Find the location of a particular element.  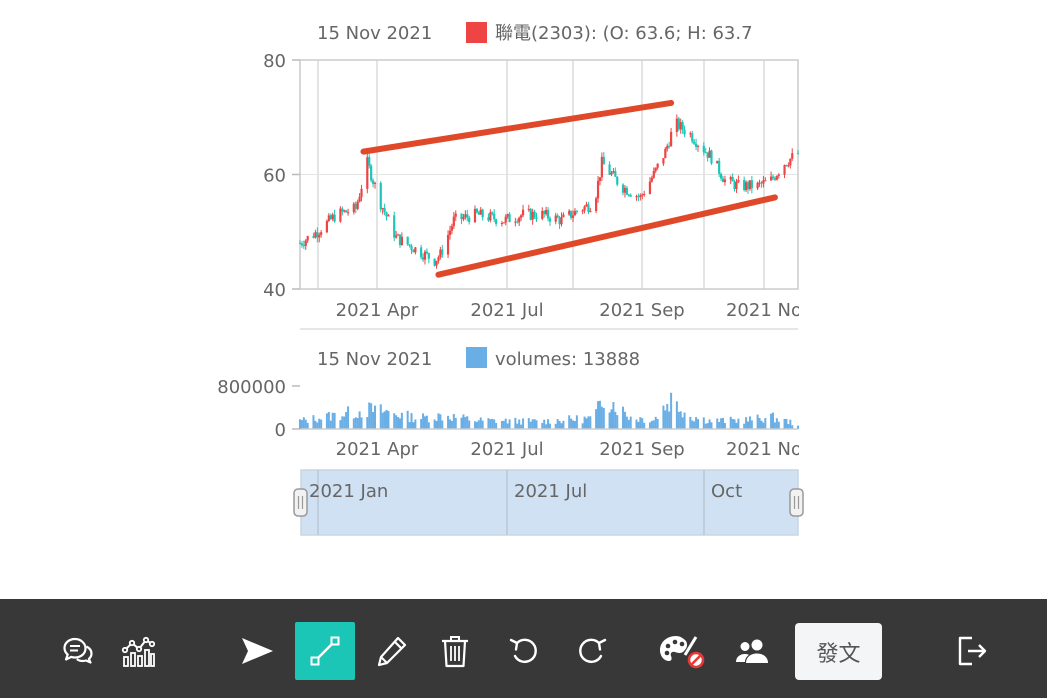

x-tick-label: 2021 Apr is located at coordinates (377, 310).